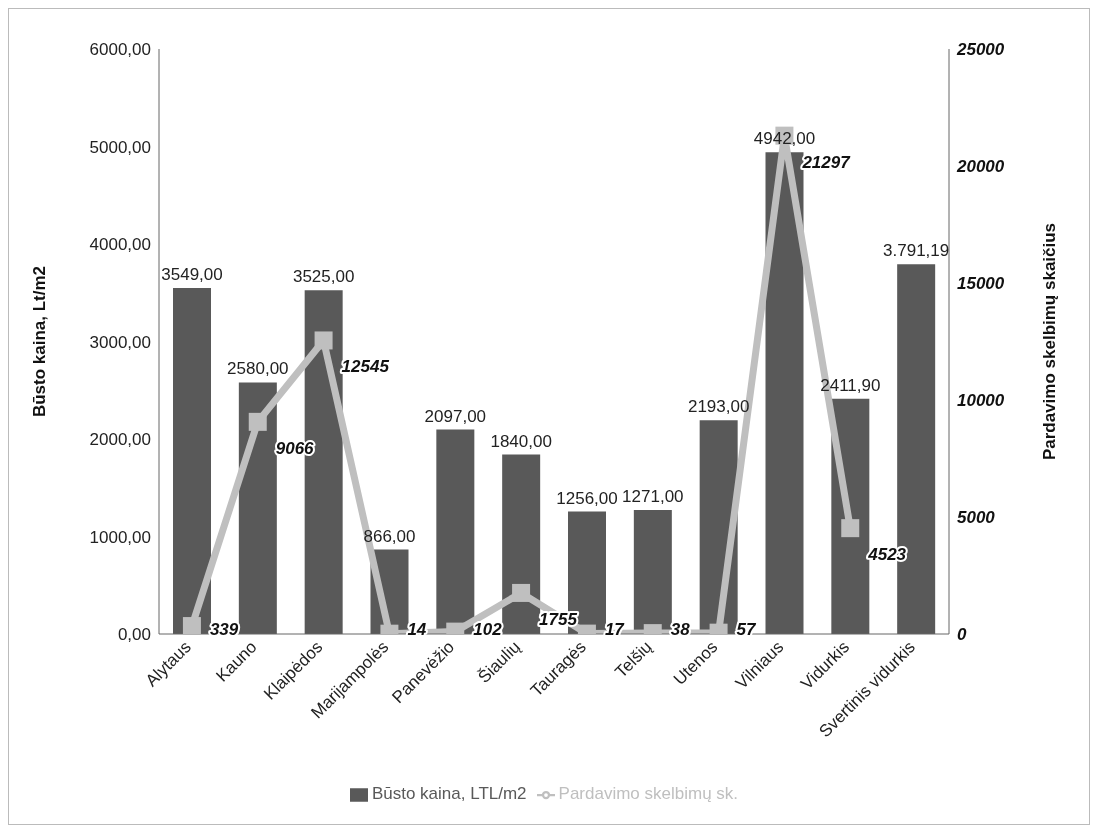 The image size is (1099, 833). Describe the element at coordinates (981, 401) in the screenshot. I see `y2-tick-label: 10000` at that location.